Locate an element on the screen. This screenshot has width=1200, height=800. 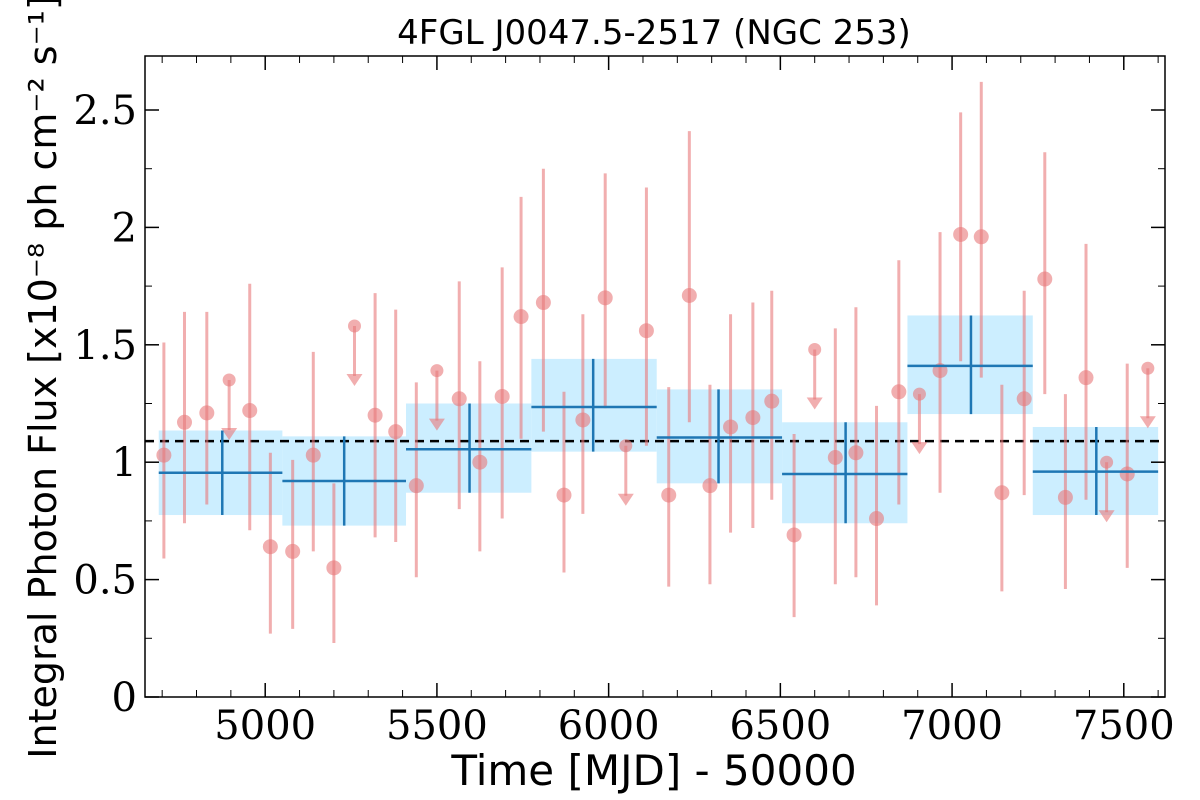
y-tick-label: 2 is located at coordinates (124, 228).